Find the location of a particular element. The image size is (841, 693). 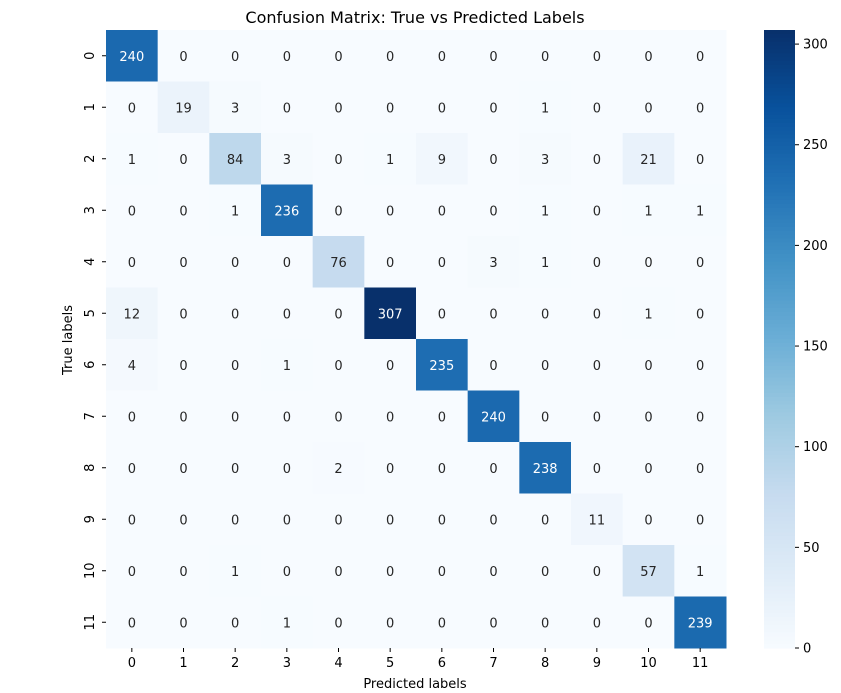

cell-value-label: 12 is located at coordinates (132, 314).